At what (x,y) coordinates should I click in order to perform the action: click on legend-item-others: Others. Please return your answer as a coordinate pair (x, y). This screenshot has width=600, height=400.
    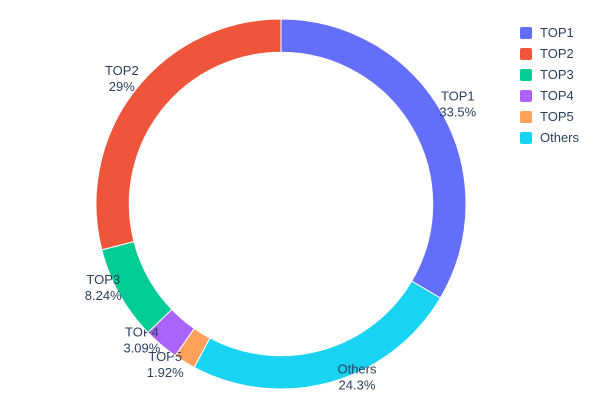
    Looking at the image, I should click on (549, 137).